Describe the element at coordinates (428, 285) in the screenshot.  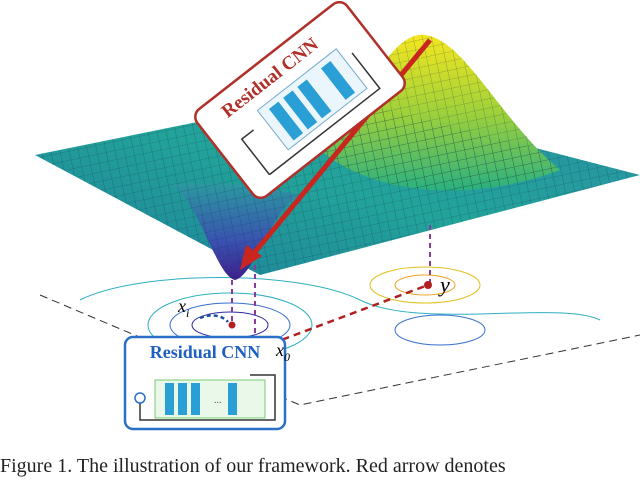
I see `point-y` at that location.